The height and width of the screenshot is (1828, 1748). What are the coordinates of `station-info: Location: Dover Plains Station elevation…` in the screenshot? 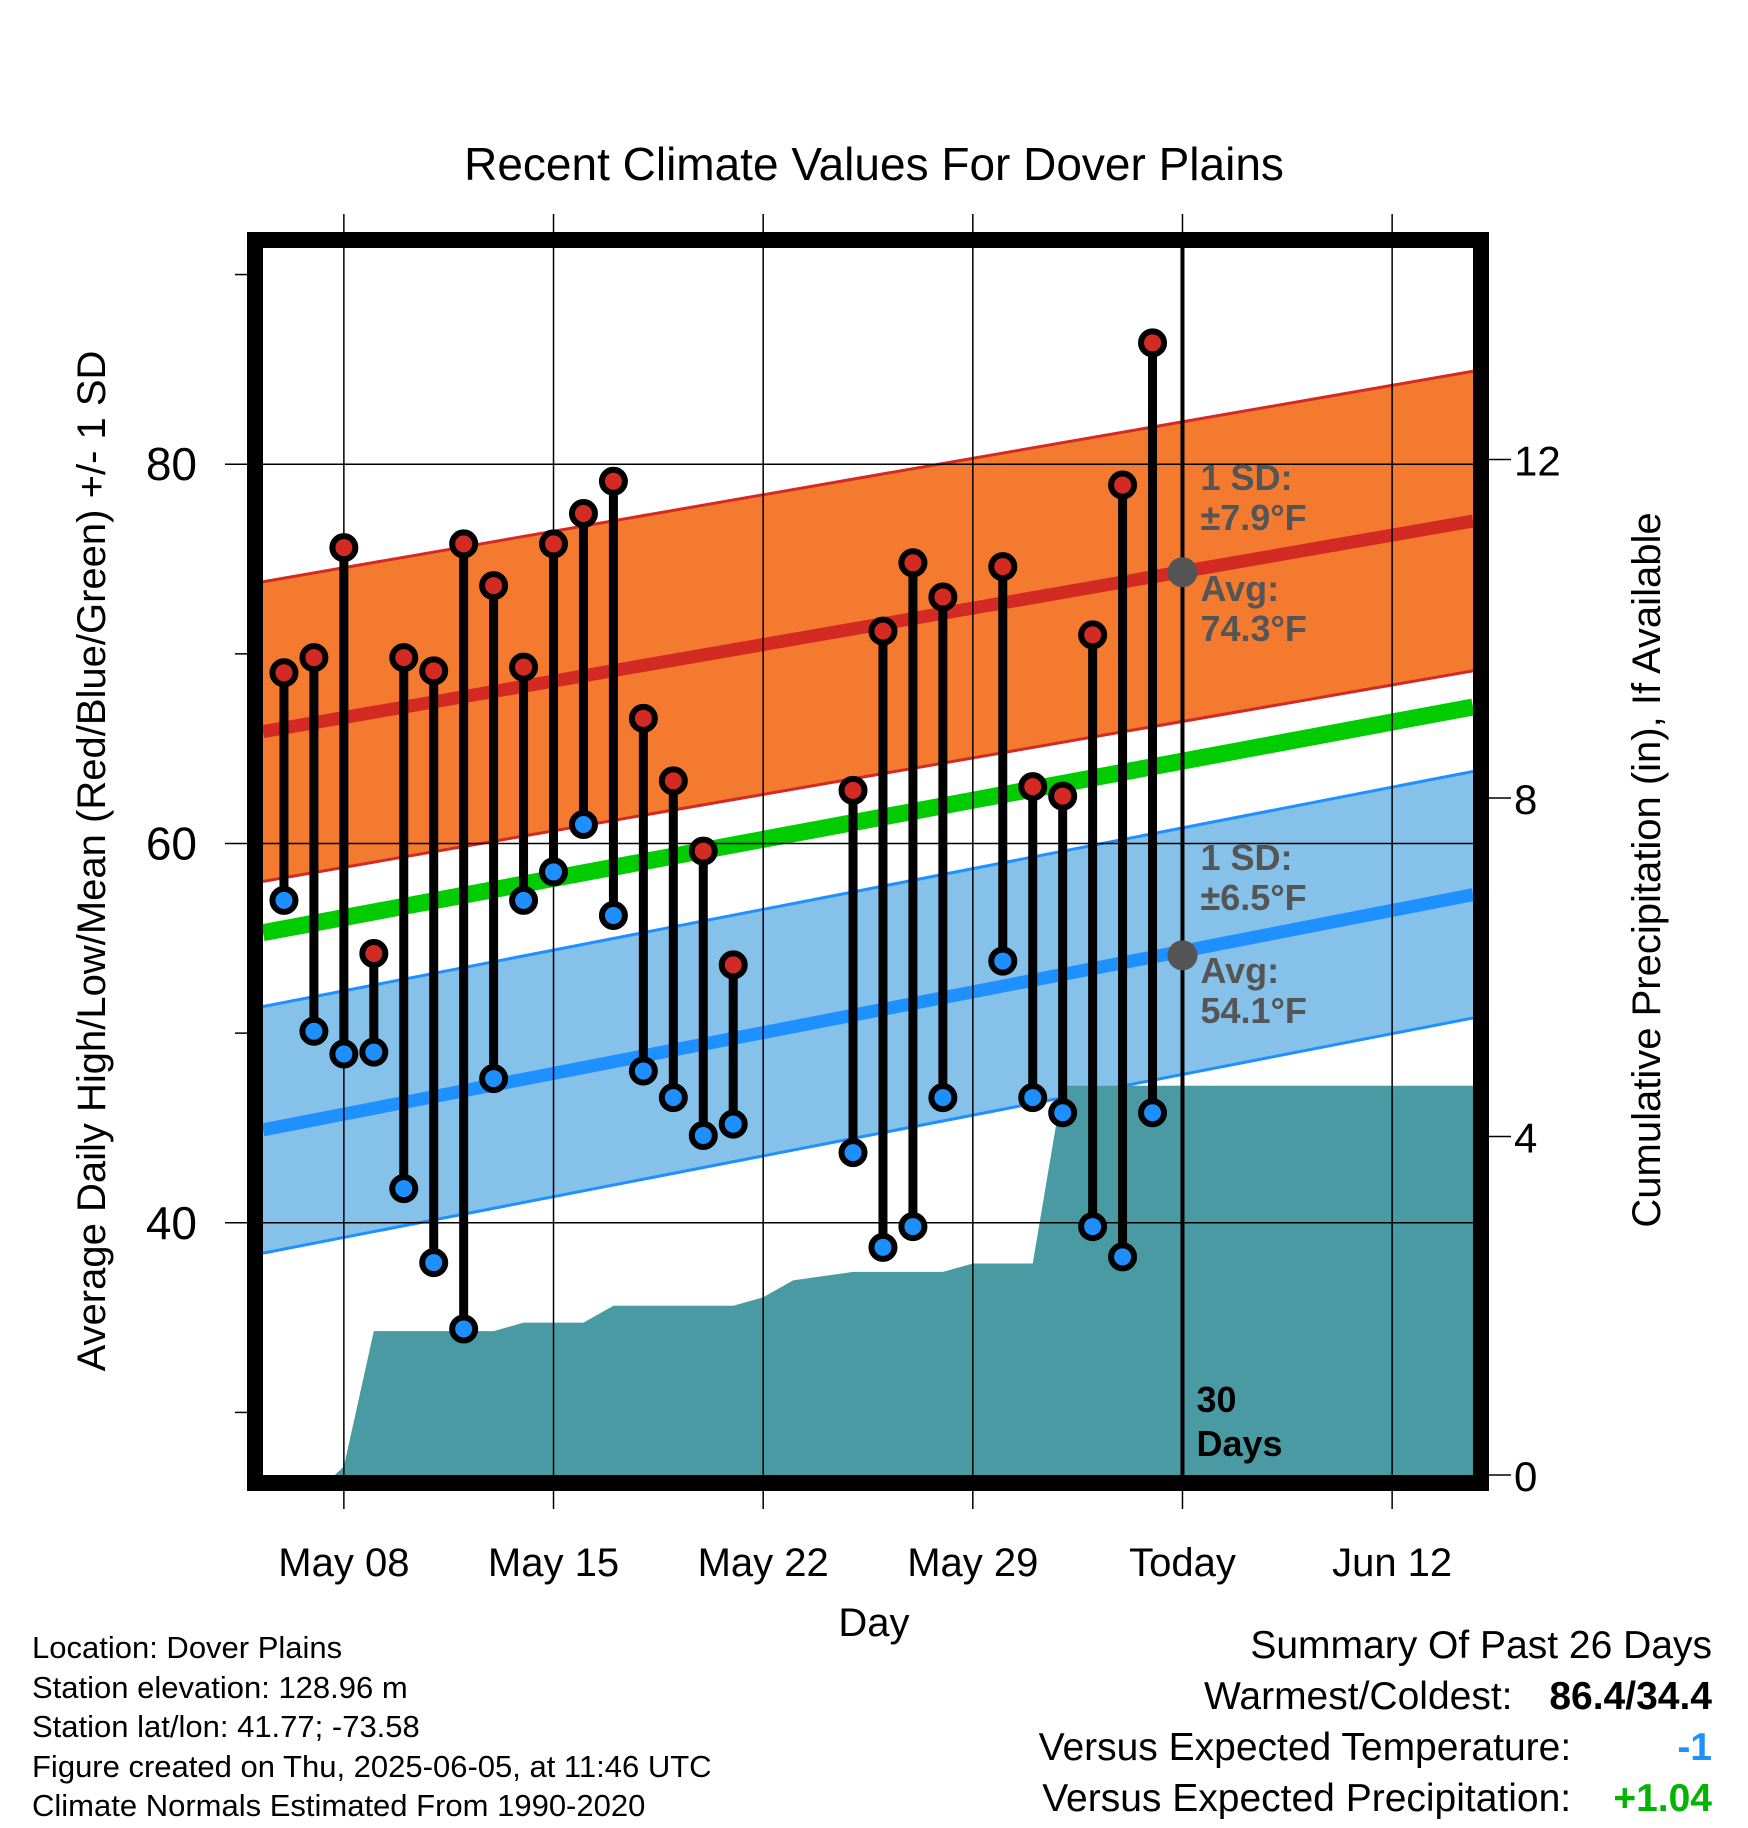 It's located at (372, 1727).